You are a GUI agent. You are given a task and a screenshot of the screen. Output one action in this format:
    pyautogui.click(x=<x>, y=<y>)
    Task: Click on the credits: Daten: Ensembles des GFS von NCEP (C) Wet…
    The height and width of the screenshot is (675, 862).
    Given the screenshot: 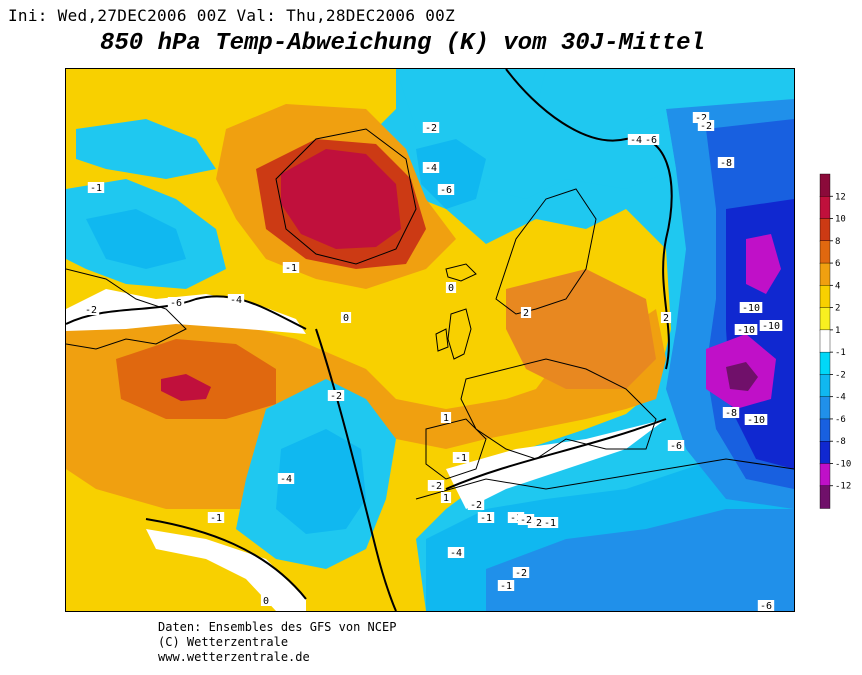 What is the action you would take?
    pyautogui.click(x=277, y=642)
    